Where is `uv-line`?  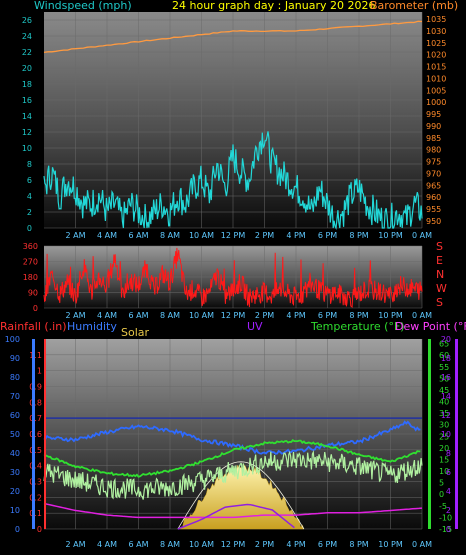
uv-line is located at coordinates (236, 516).